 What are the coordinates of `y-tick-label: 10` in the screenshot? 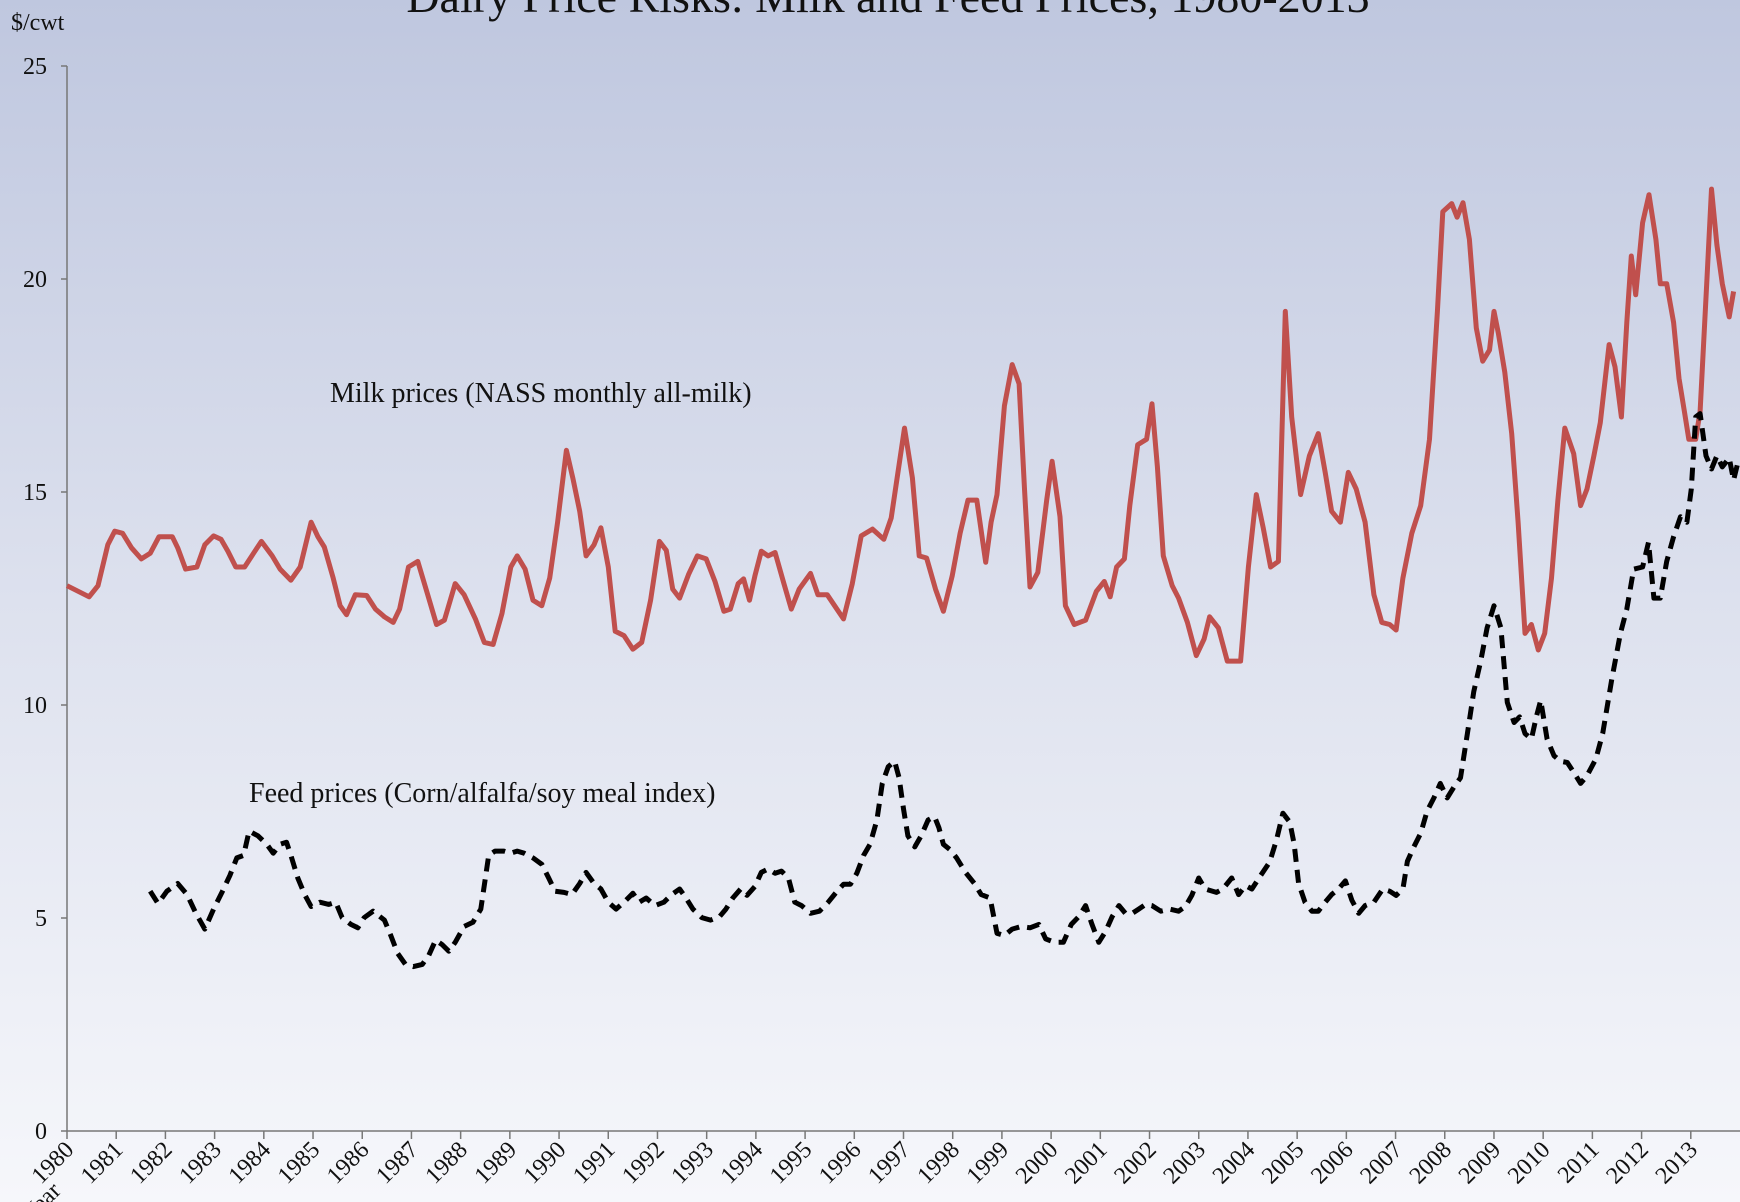 It's located at (35, 706).